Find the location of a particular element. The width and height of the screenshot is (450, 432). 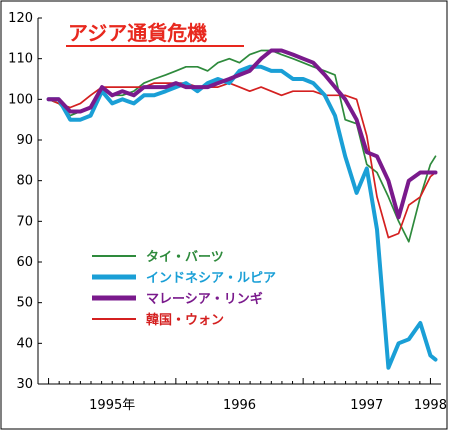

y-tick-label: 80 is located at coordinates (24, 181).